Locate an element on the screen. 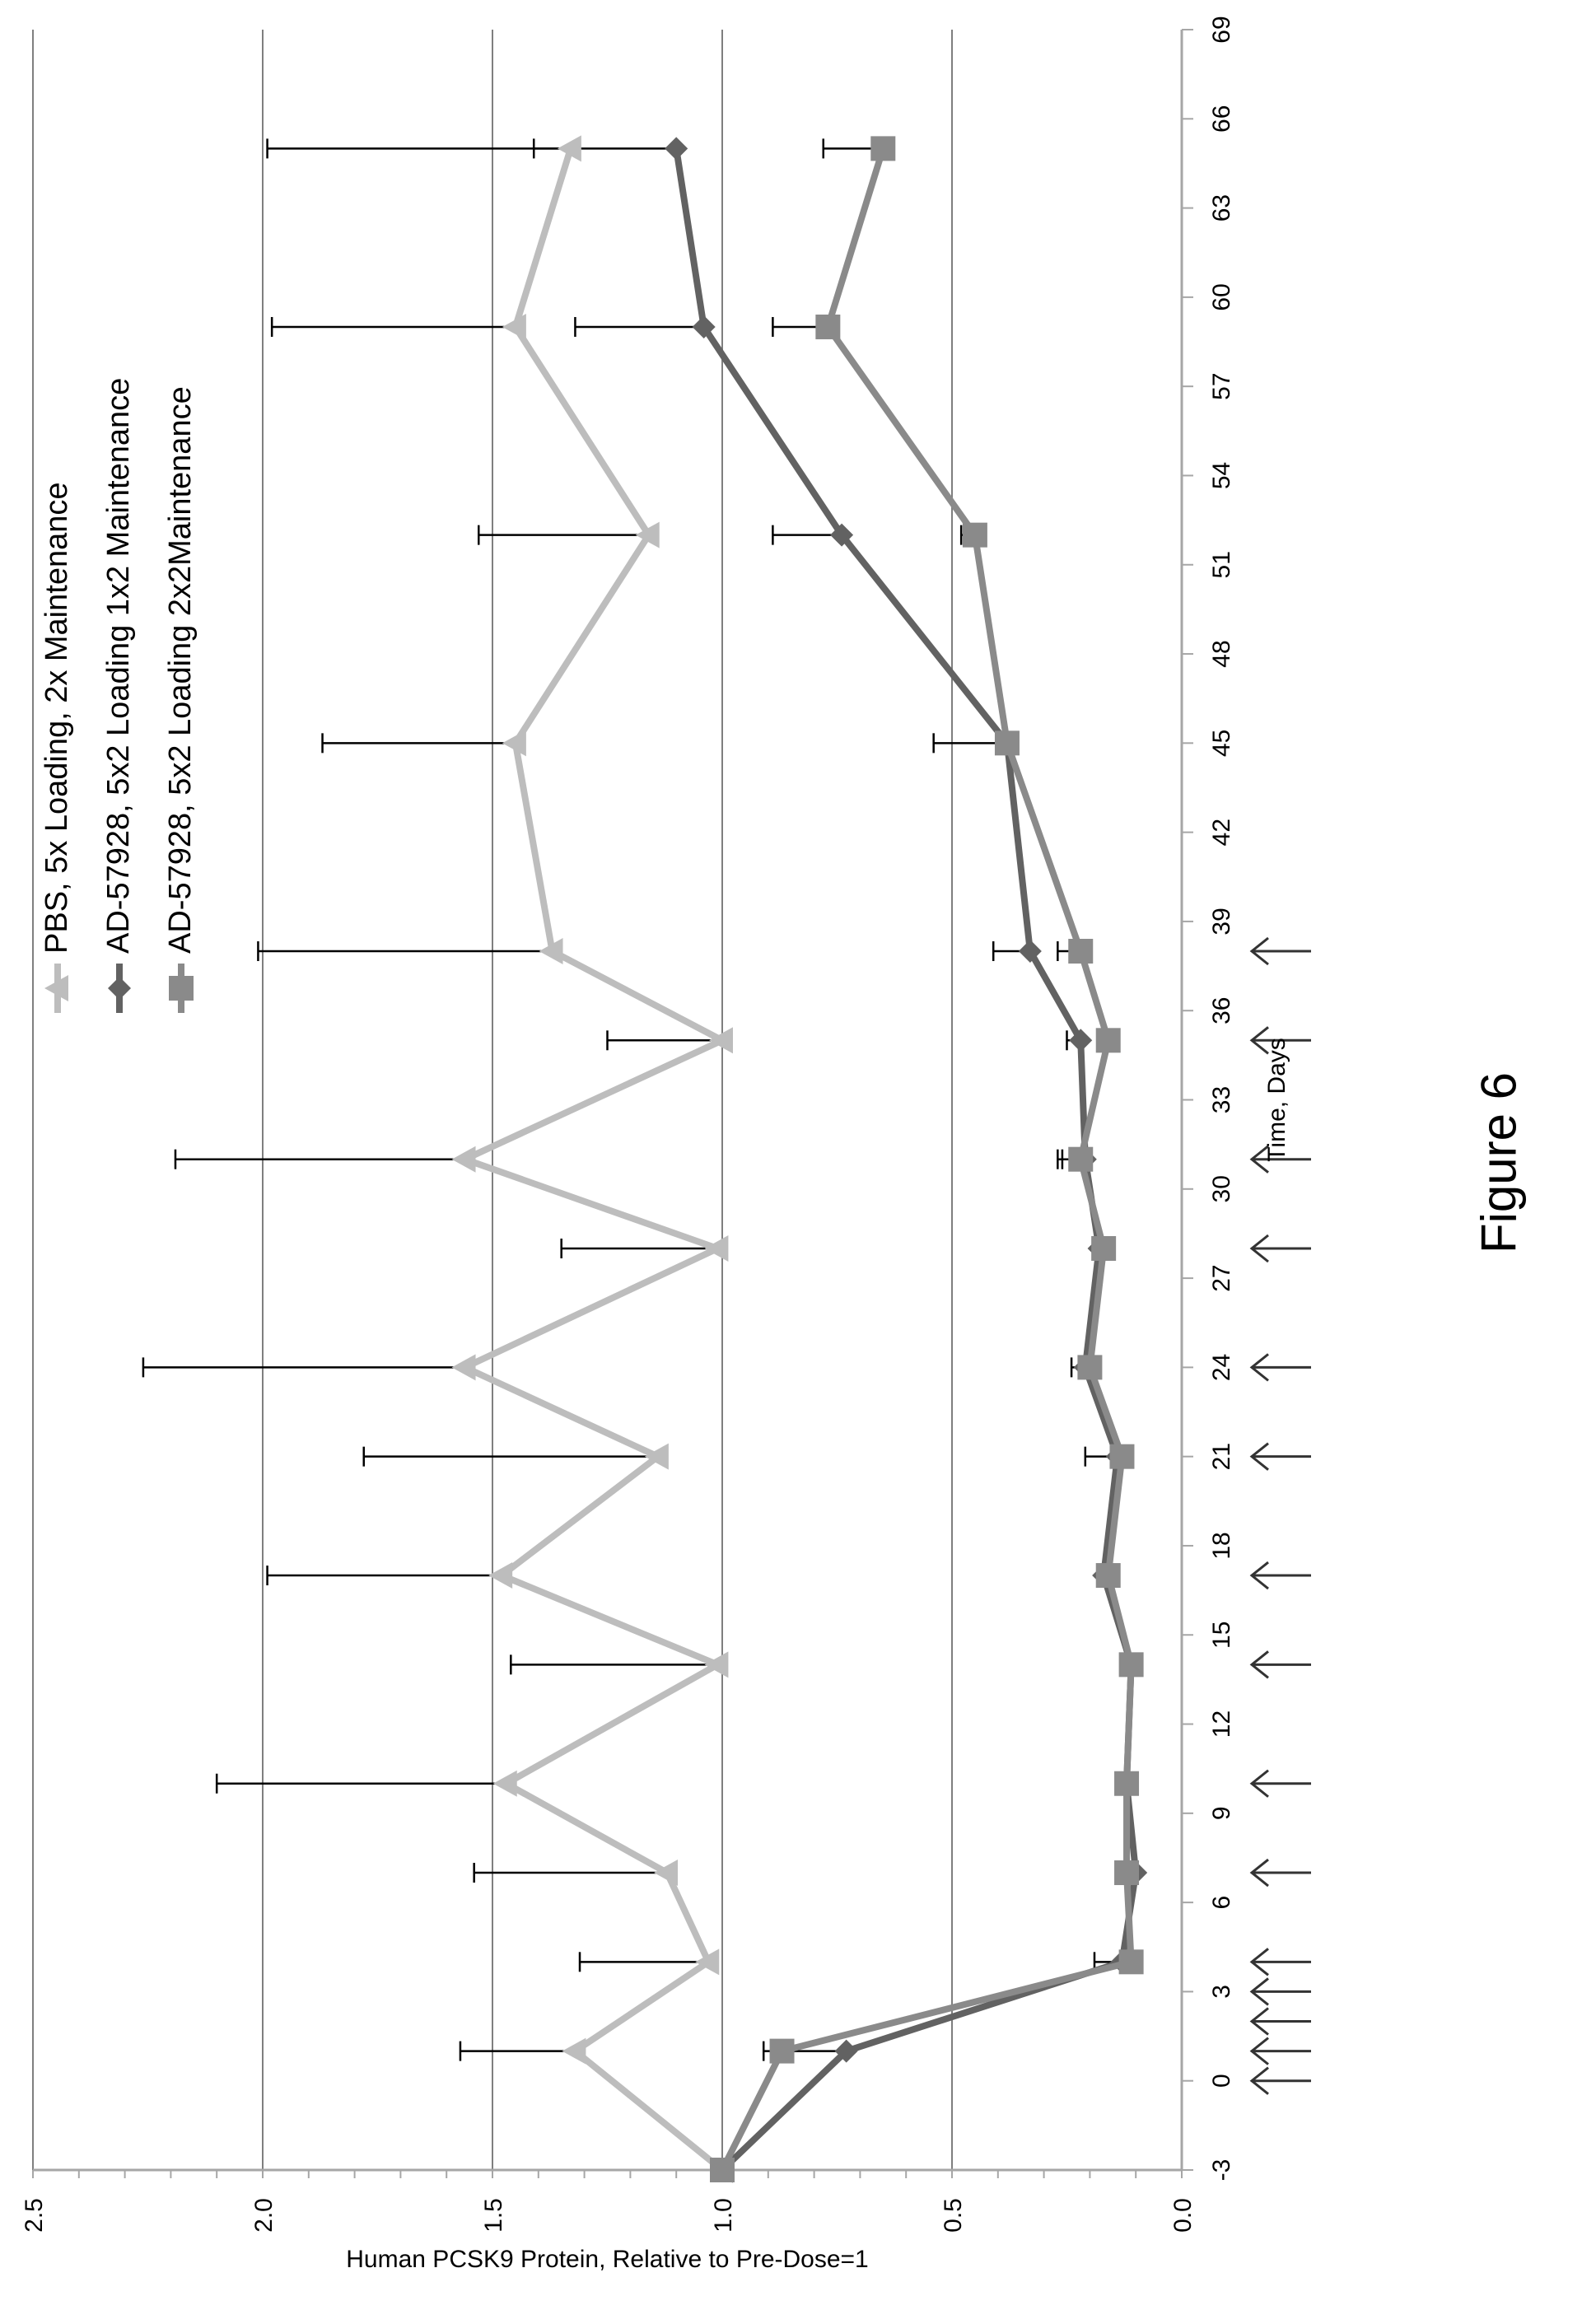 This screenshot has width=1582, height=2324. legend-label: AD-57928, 5x2 Loading 1x2 Maintenance is located at coordinates (118, 666).